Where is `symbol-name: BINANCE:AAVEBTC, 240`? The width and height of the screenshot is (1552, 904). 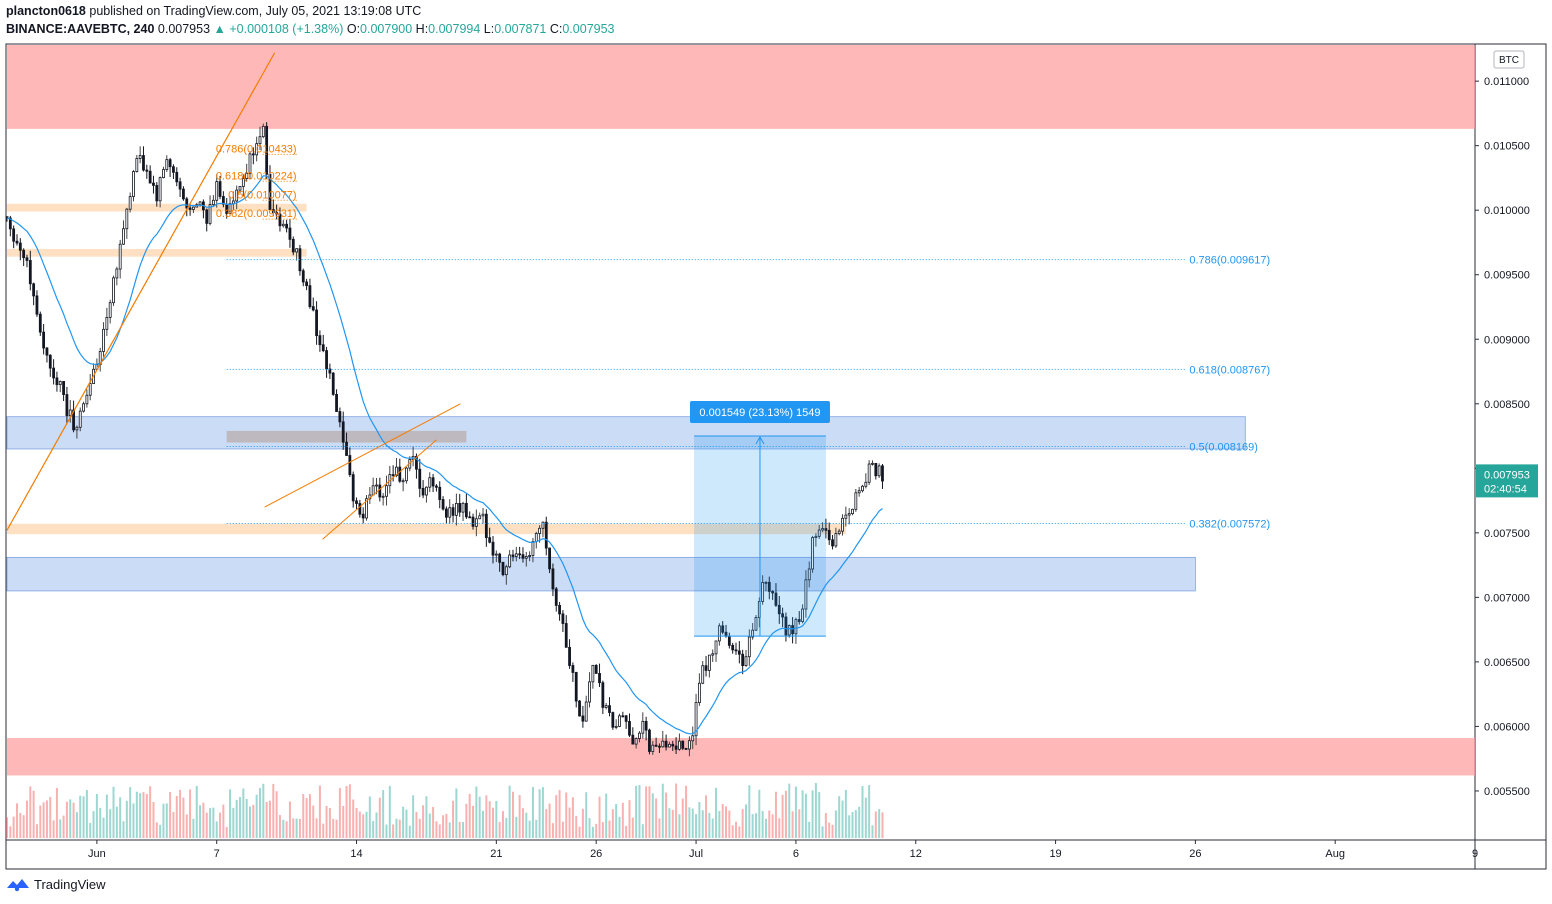 symbol-name: BINANCE:AAVEBTC, 240 is located at coordinates (80, 29).